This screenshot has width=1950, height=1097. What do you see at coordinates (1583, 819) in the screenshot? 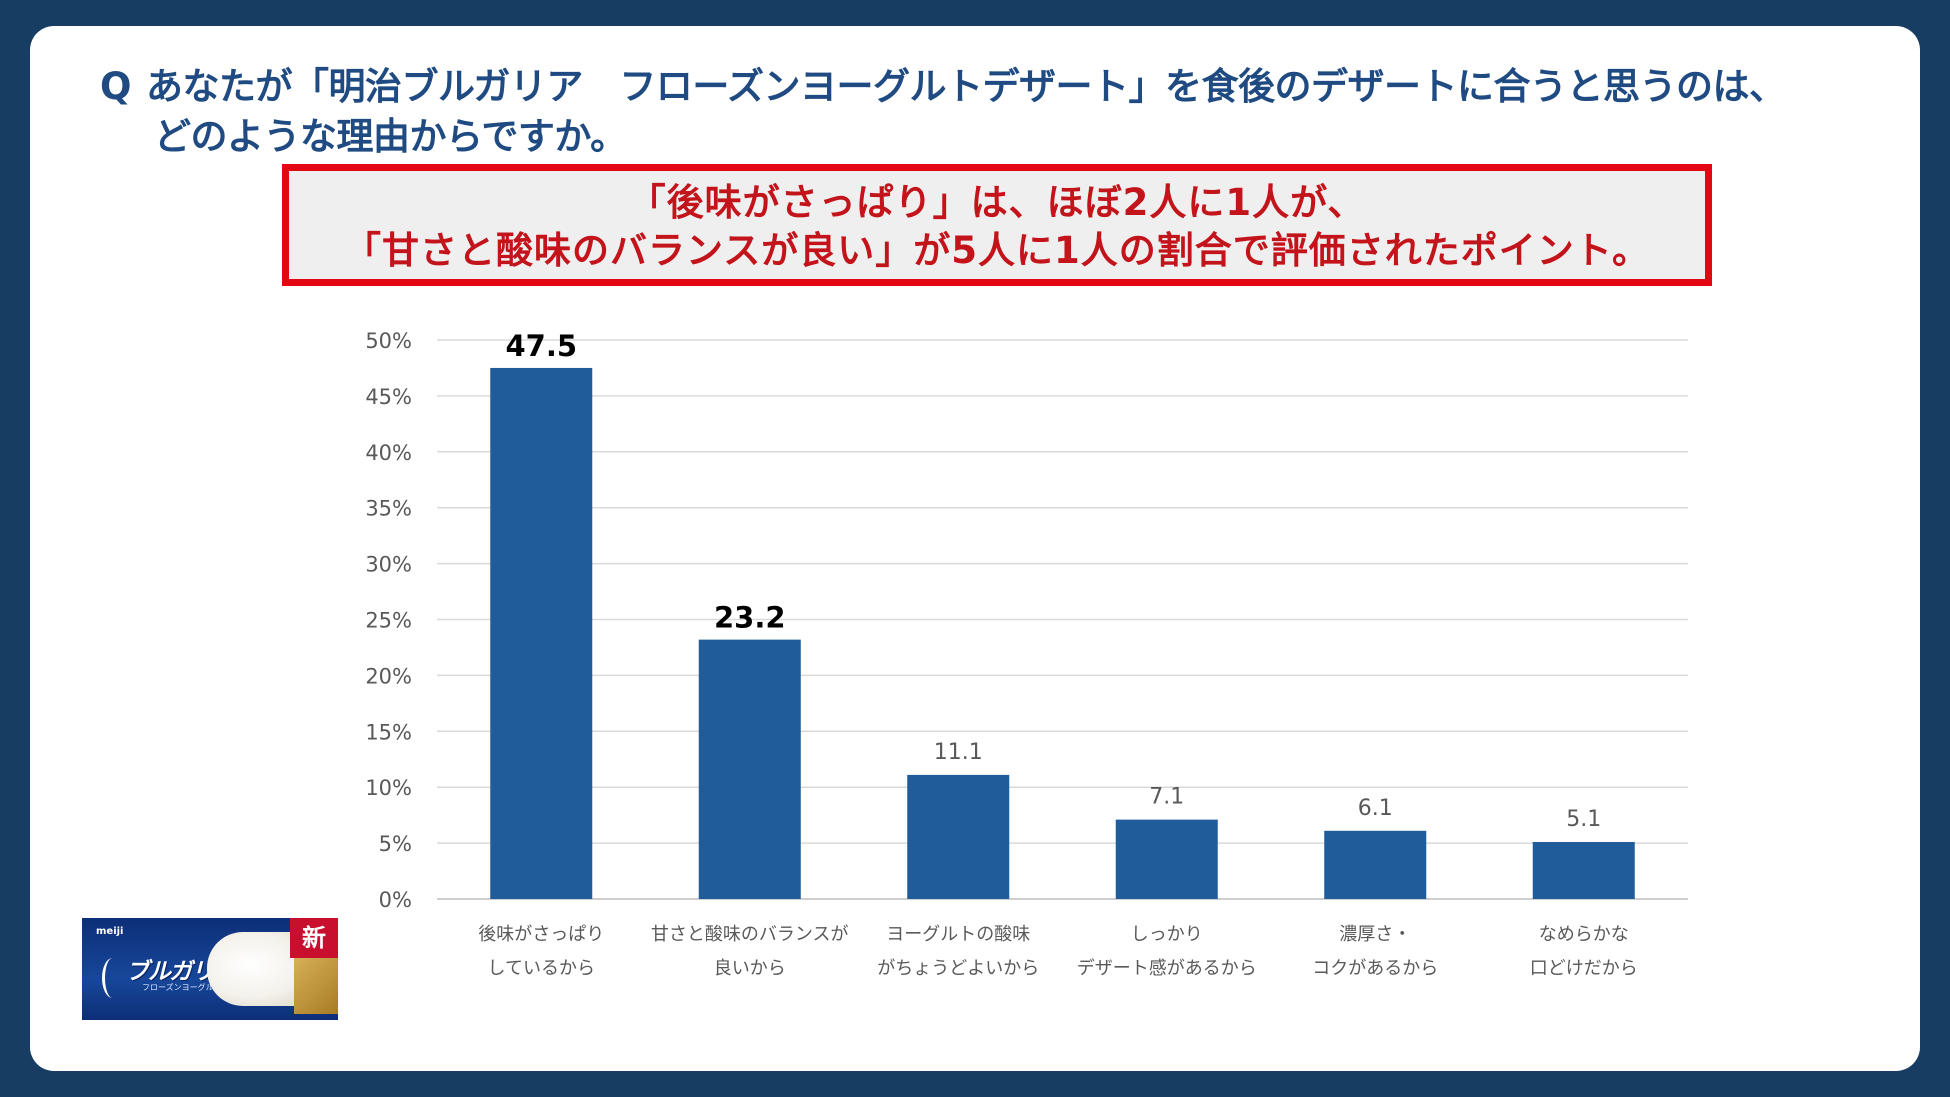
I see `data-label: 5.1` at bounding box center [1583, 819].